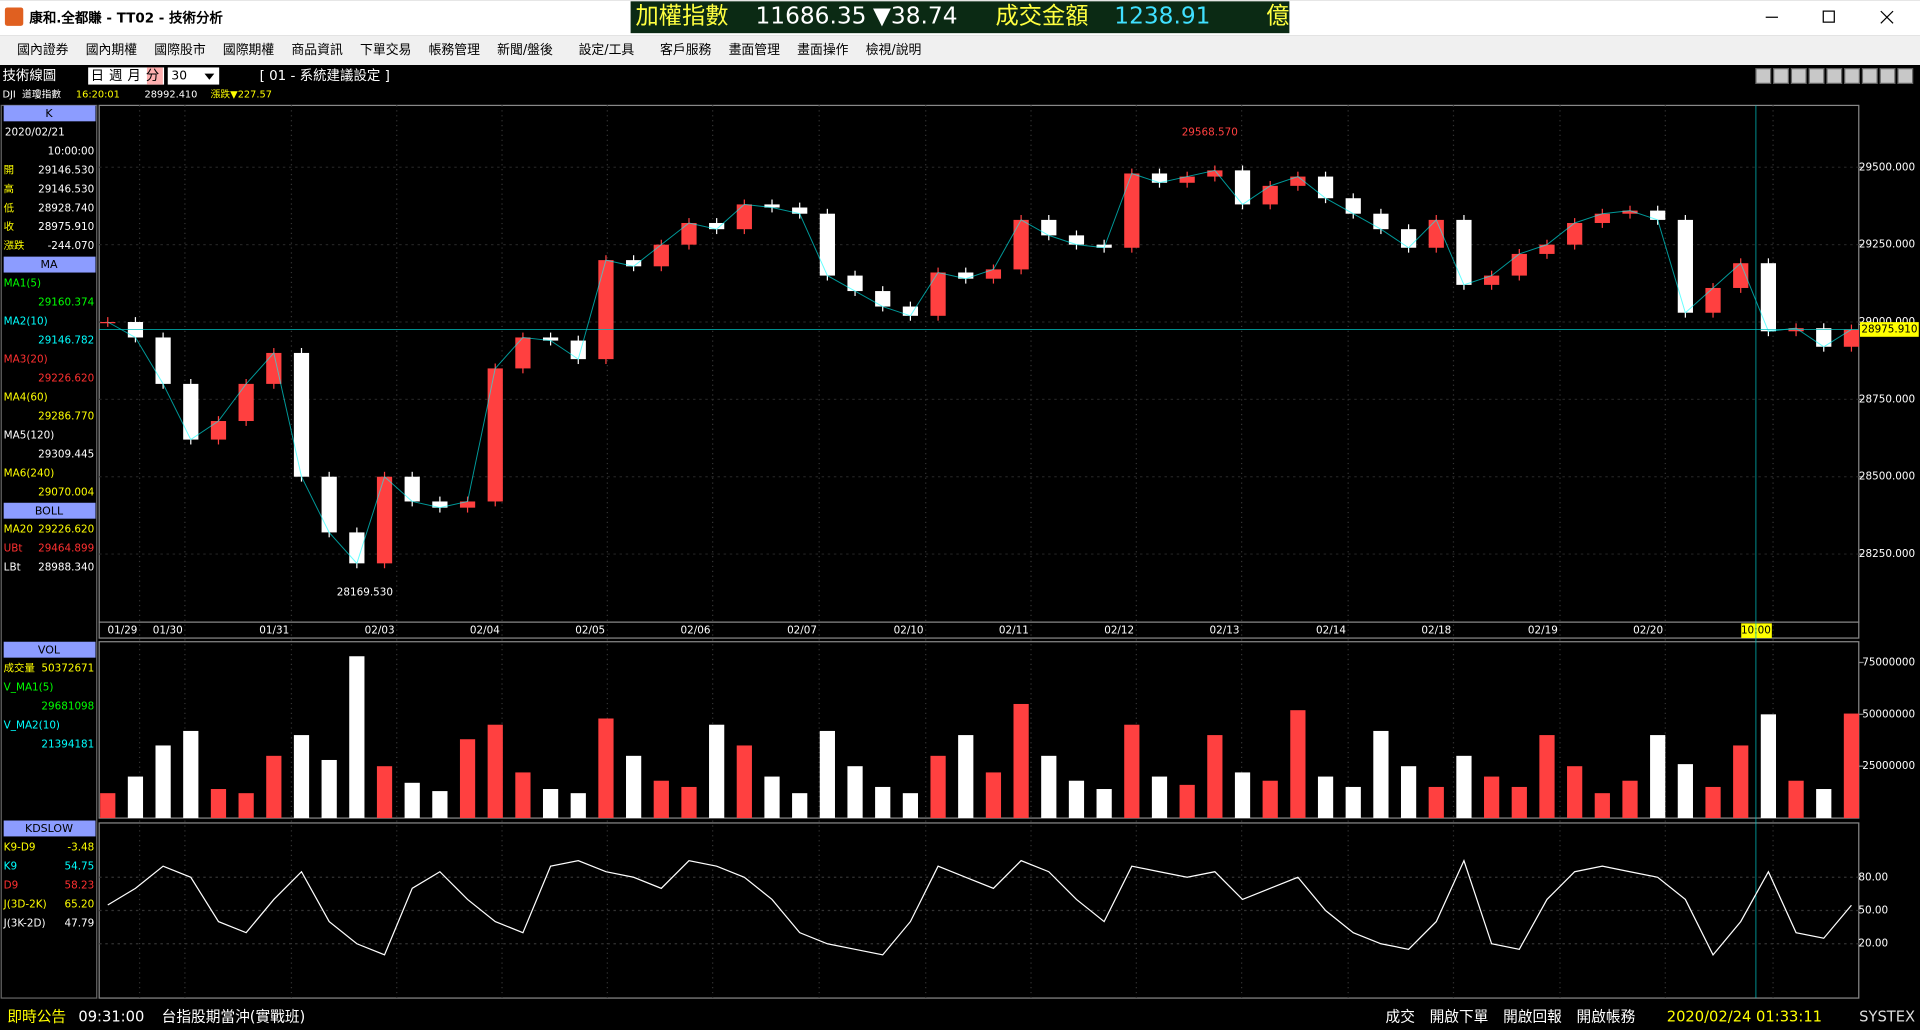  Describe the element at coordinates (133, 76) in the screenshot. I see `period-tab: 月` at that location.